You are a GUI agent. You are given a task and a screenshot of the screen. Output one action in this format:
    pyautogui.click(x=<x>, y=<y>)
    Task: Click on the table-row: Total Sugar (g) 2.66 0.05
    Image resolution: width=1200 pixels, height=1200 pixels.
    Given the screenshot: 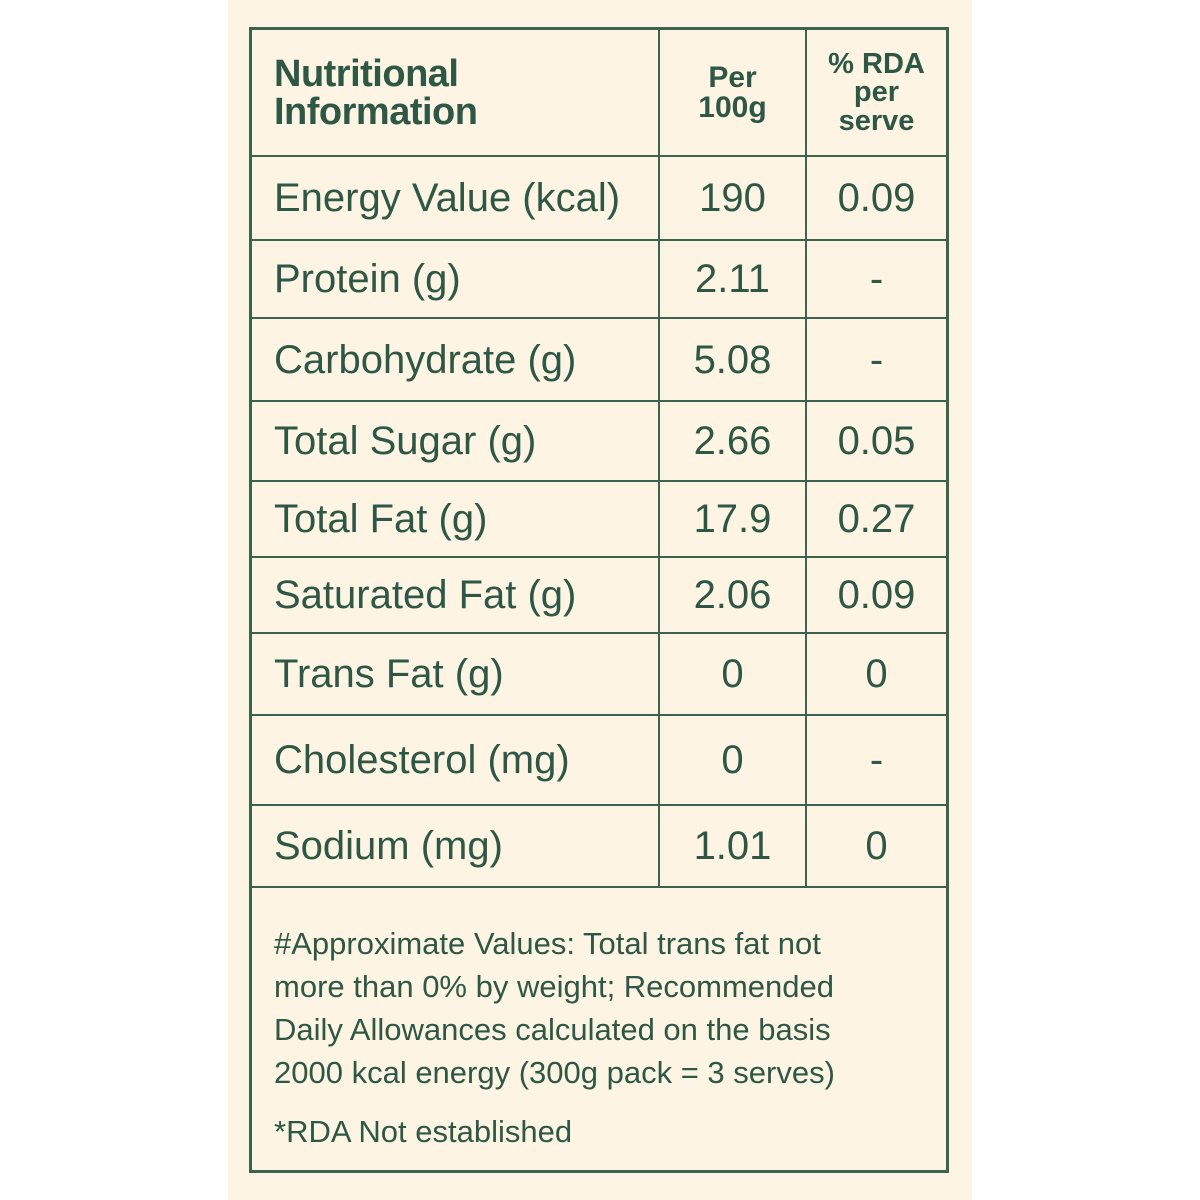 What is the action you would take?
    pyautogui.click(x=599, y=441)
    